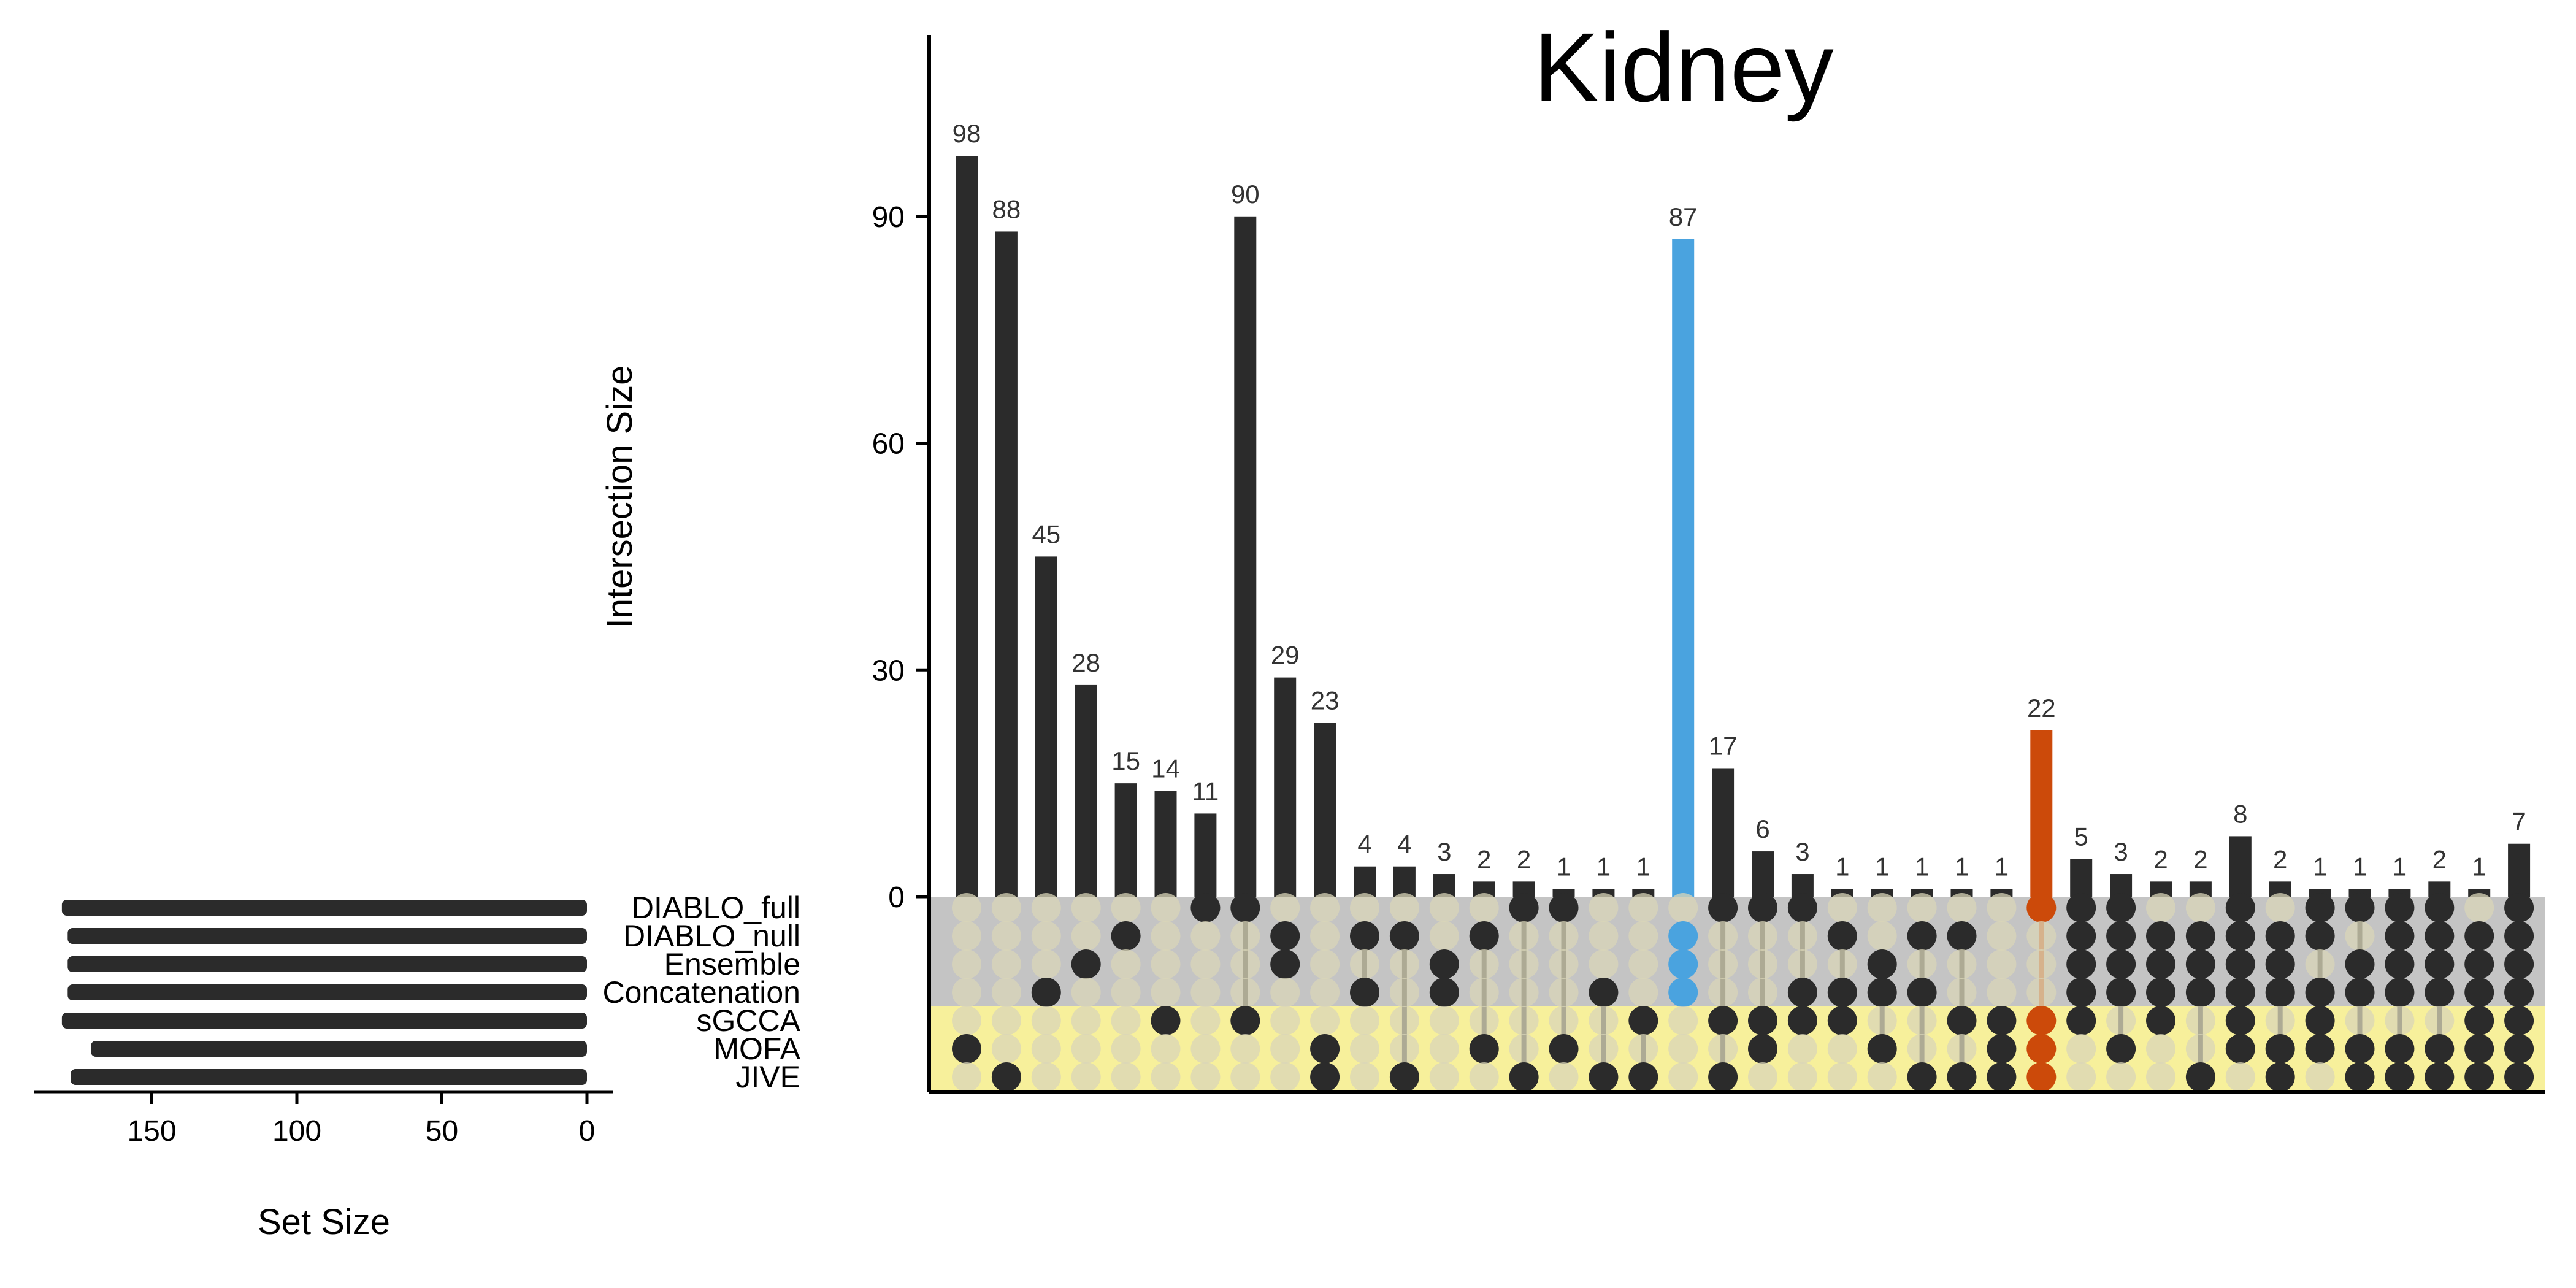  Describe the element at coordinates (2081, 836) in the screenshot. I see `intersection-bar-label: 5` at that location.